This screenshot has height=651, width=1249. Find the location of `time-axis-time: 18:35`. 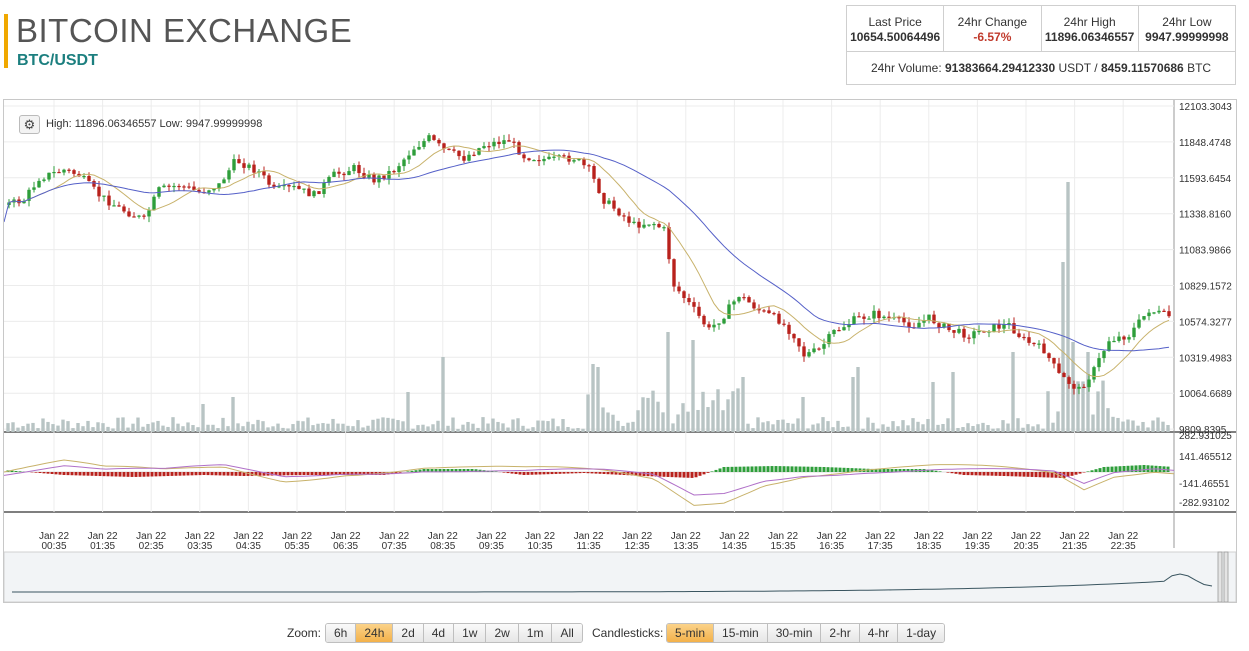

time-axis-time: 18:35 is located at coordinates (928, 546).